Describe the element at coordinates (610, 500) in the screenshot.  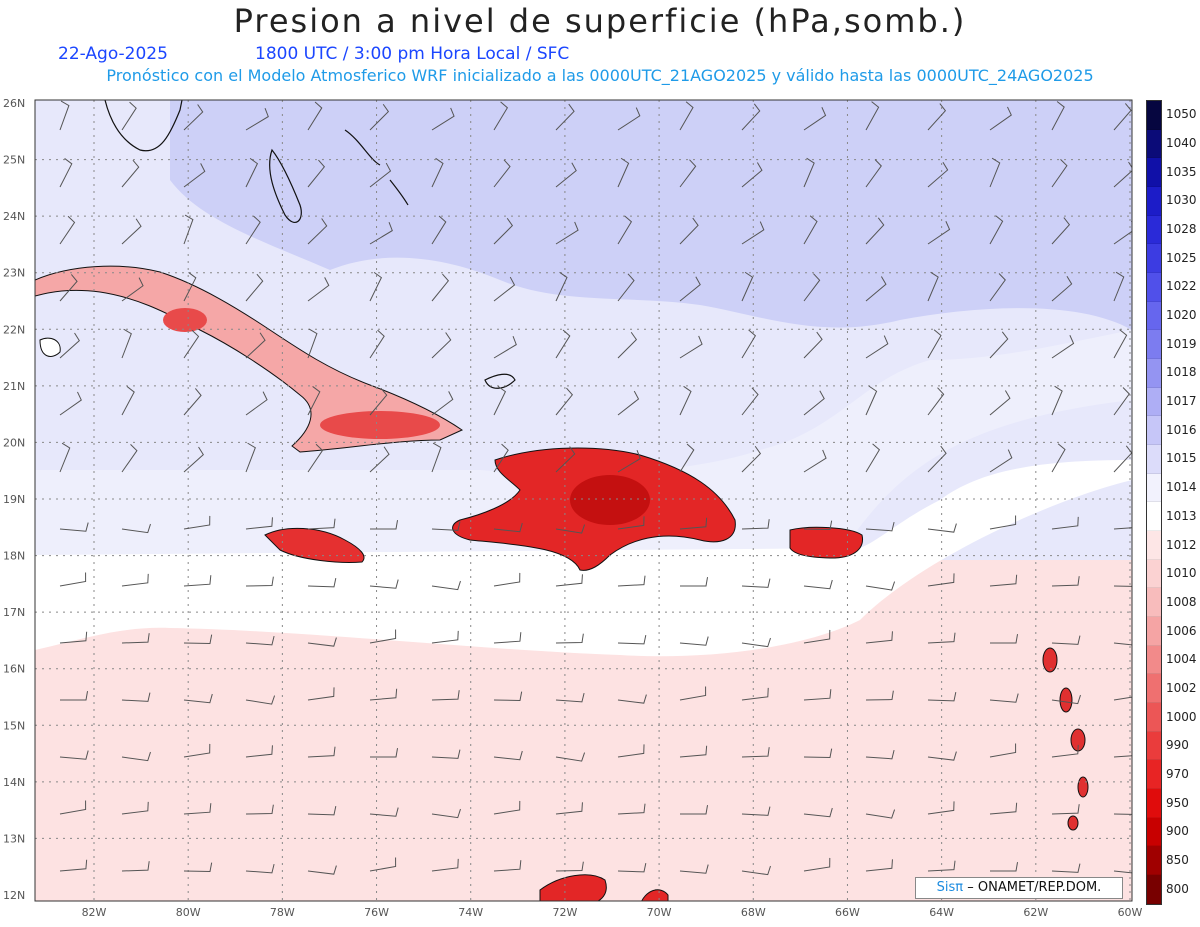
I see `hispaniola-low-core` at that location.